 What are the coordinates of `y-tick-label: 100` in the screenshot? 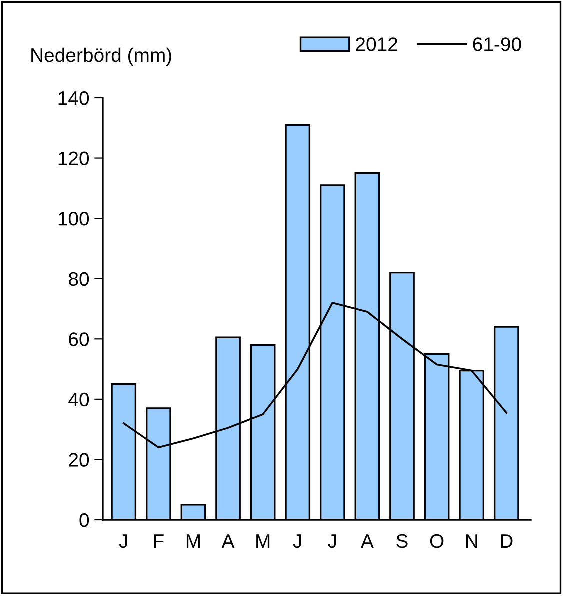 It's located at (74, 219).